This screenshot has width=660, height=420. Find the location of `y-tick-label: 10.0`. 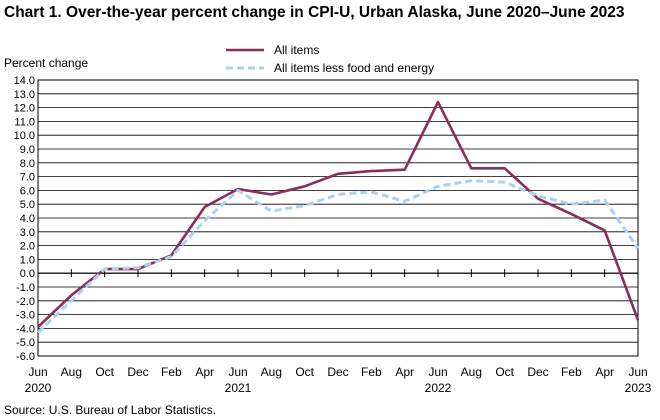

y-tick-label: 10.0 is located at coordinates (24, 136).